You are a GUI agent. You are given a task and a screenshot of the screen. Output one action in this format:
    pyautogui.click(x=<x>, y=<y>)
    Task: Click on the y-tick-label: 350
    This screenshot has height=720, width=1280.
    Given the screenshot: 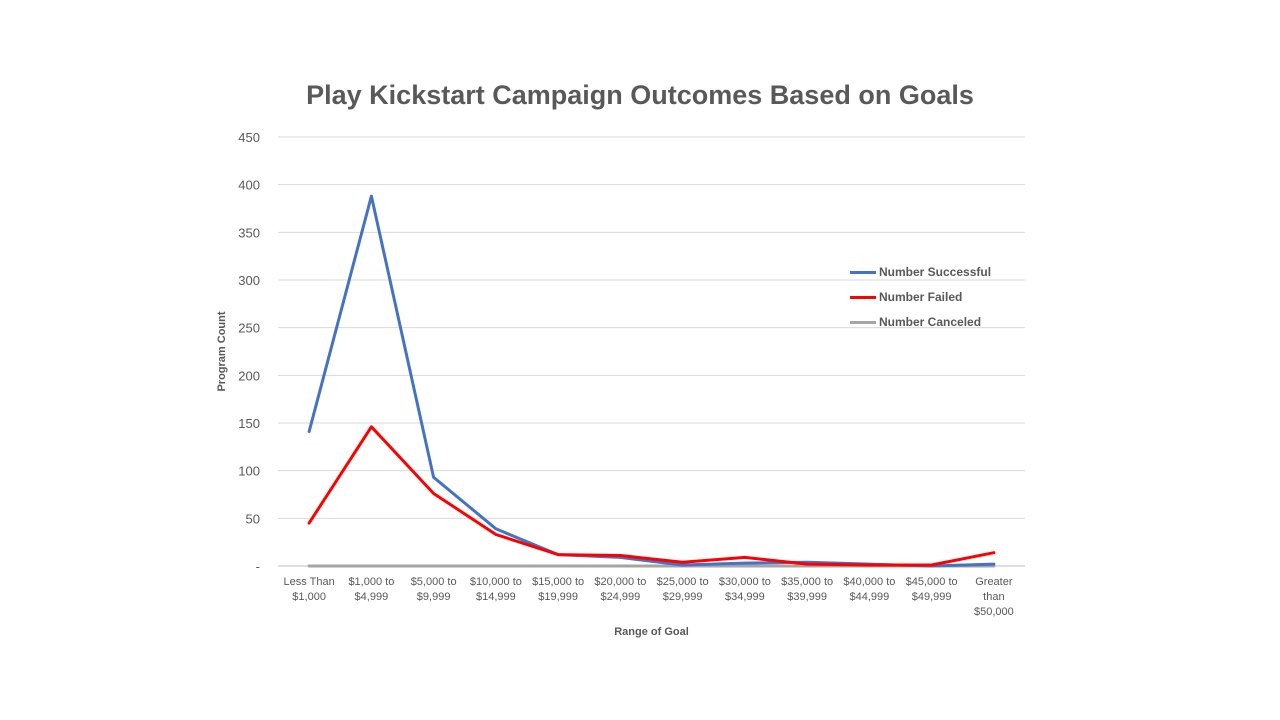 What is the action you would take?
    pyautogui.click(x=249, y=232)
    